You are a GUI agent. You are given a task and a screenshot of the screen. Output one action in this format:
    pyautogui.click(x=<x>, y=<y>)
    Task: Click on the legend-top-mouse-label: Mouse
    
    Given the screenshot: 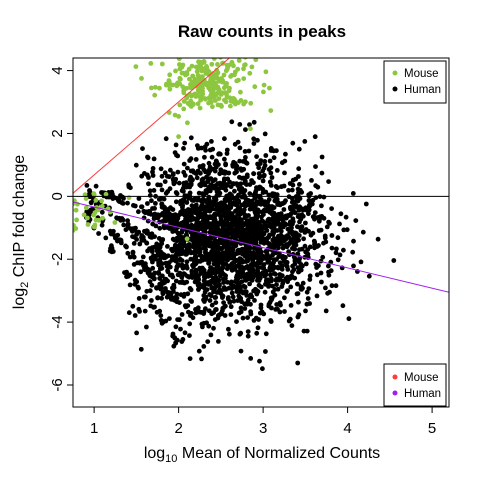 What is the action you would take?
    pyautogui.click(x=421, y=74)
    